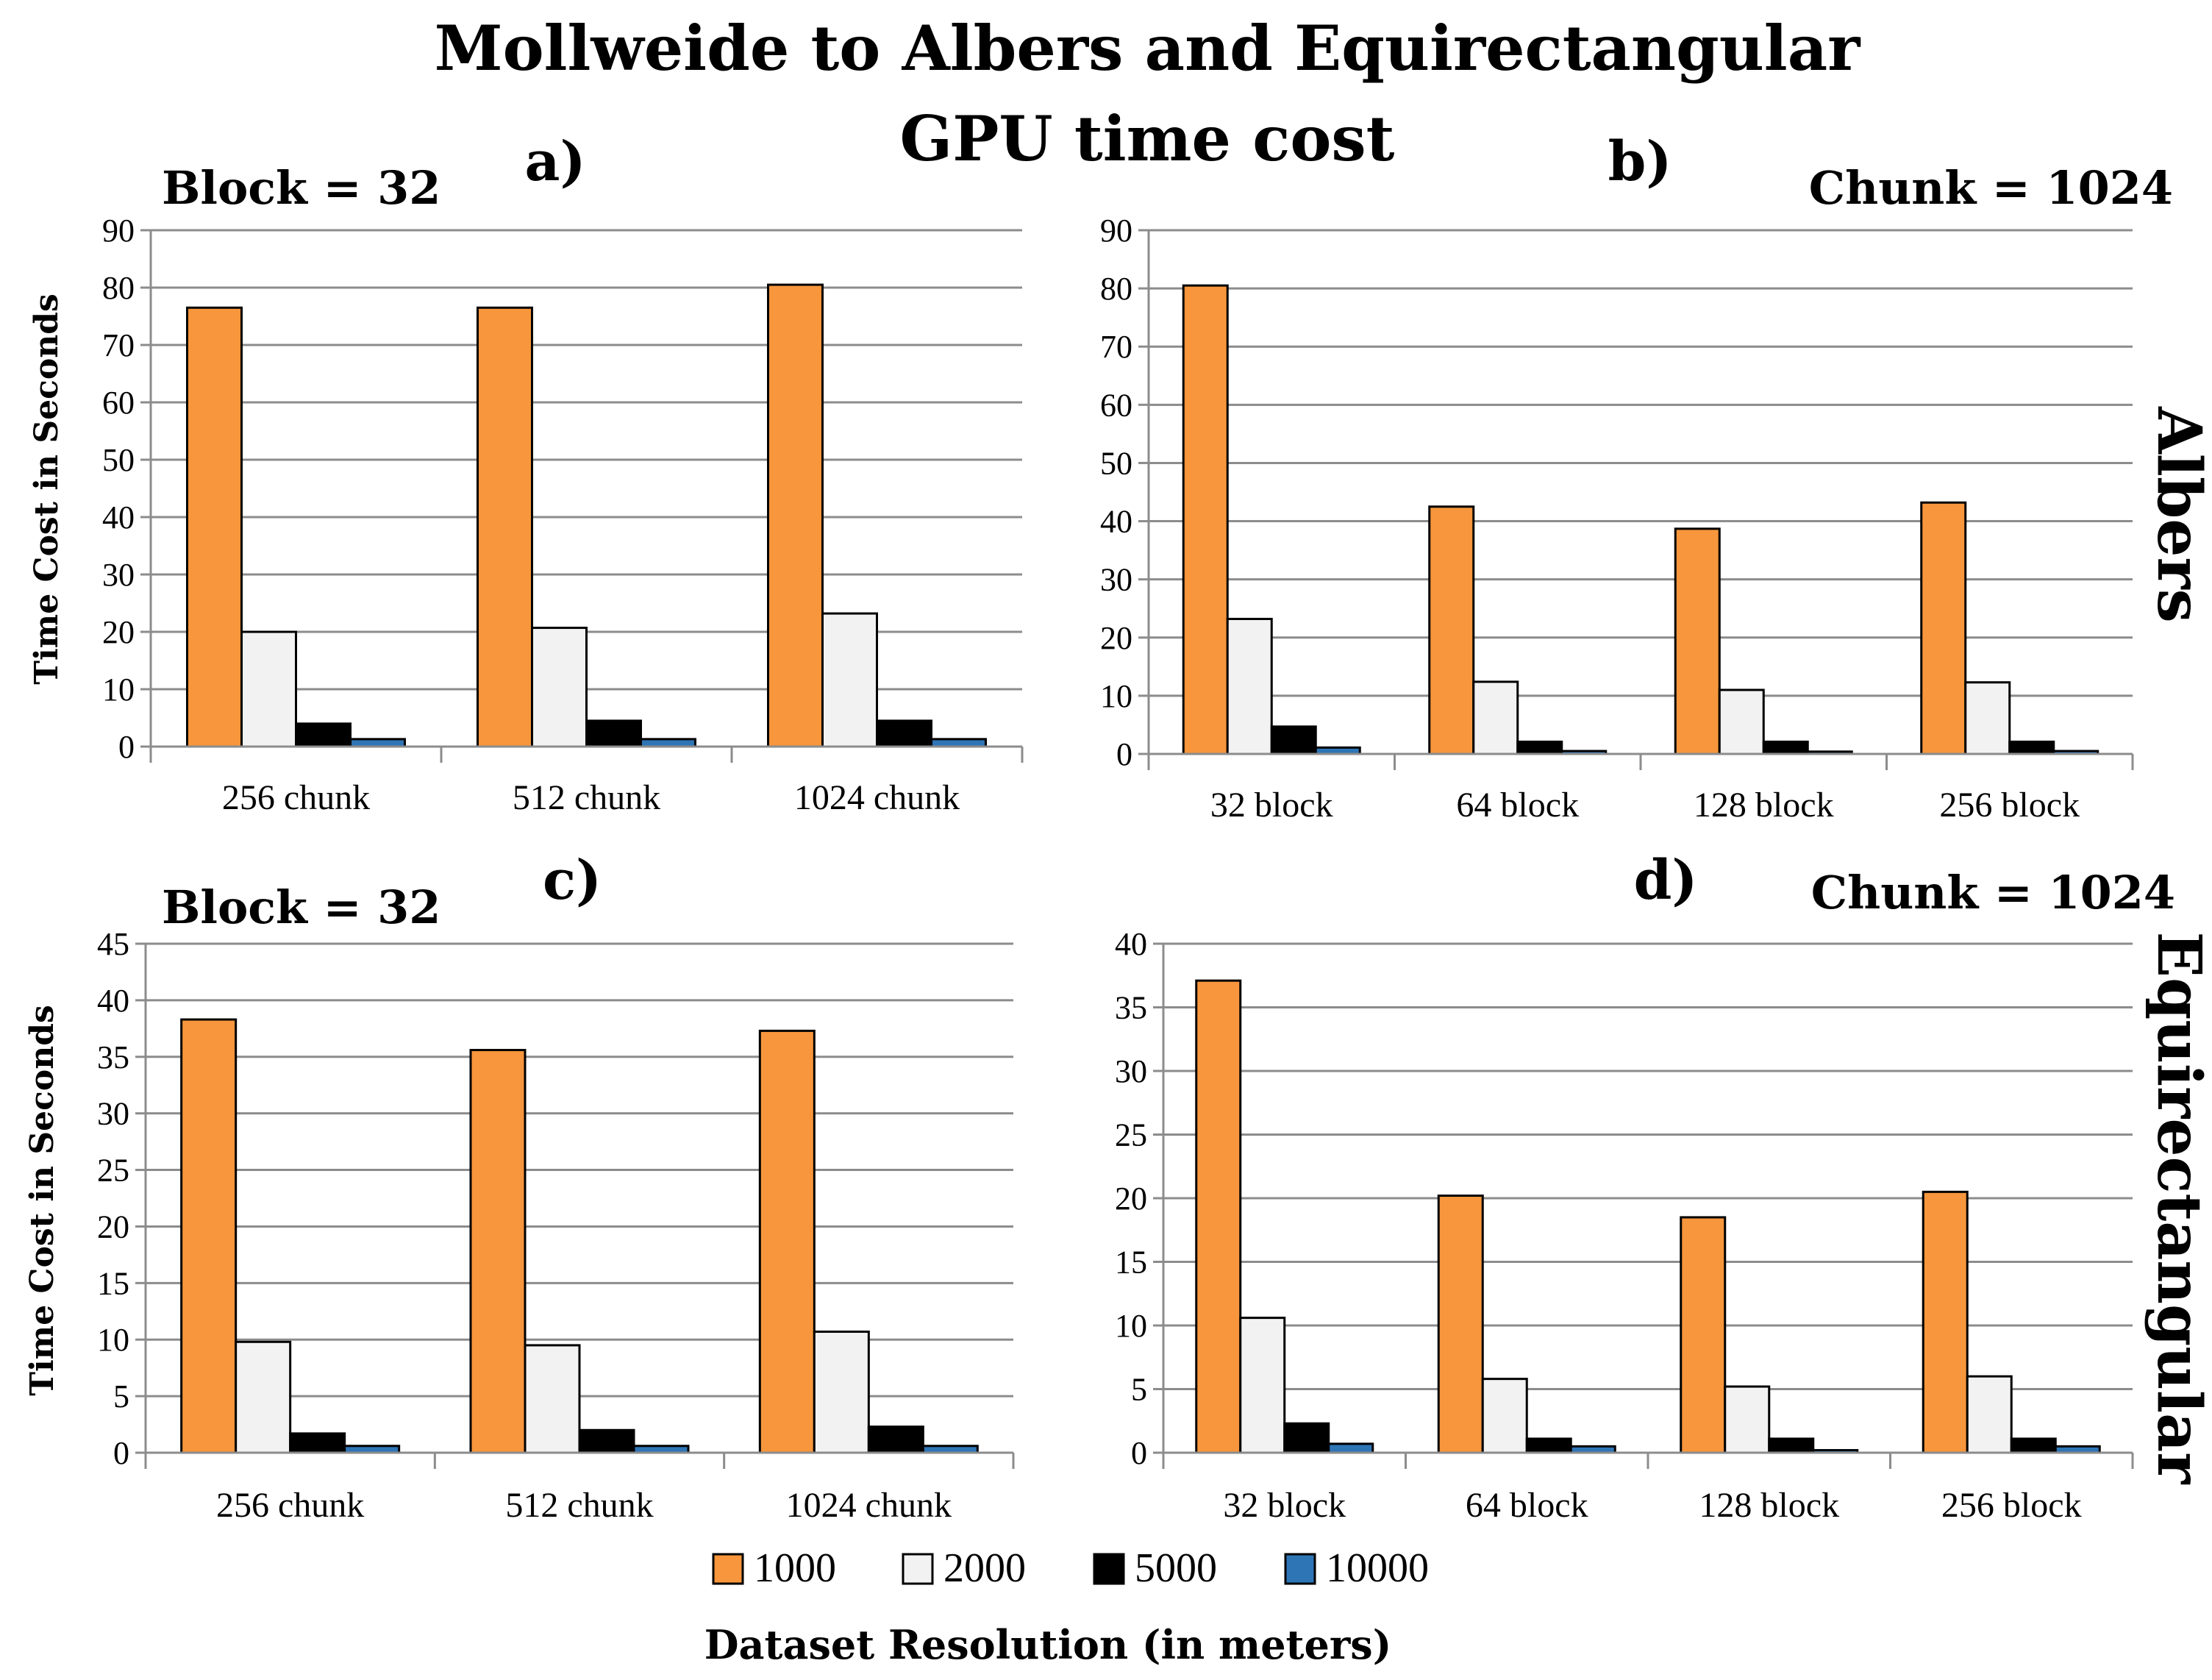  What do you see at coordinates (209, 1236) in the screenshot?
I see `panel-c-bar-1000-256-chunk` at bounding box center [209, 1236].